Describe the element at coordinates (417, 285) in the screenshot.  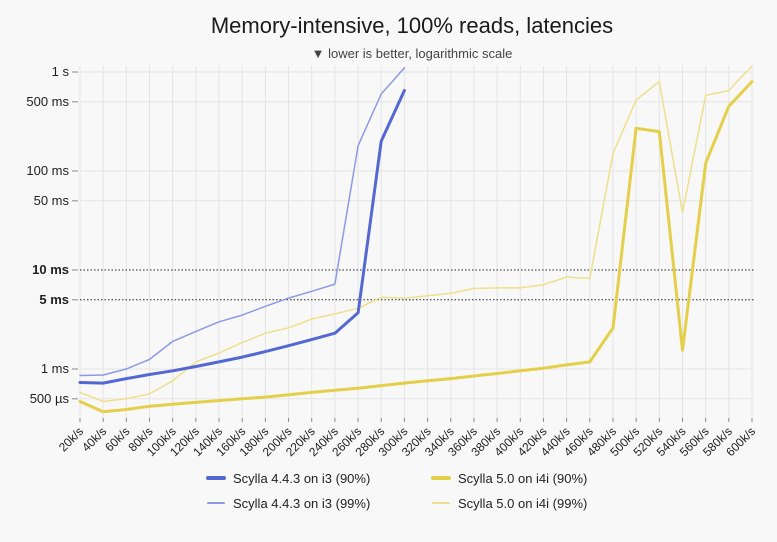
I see `reference-lines` at that location.